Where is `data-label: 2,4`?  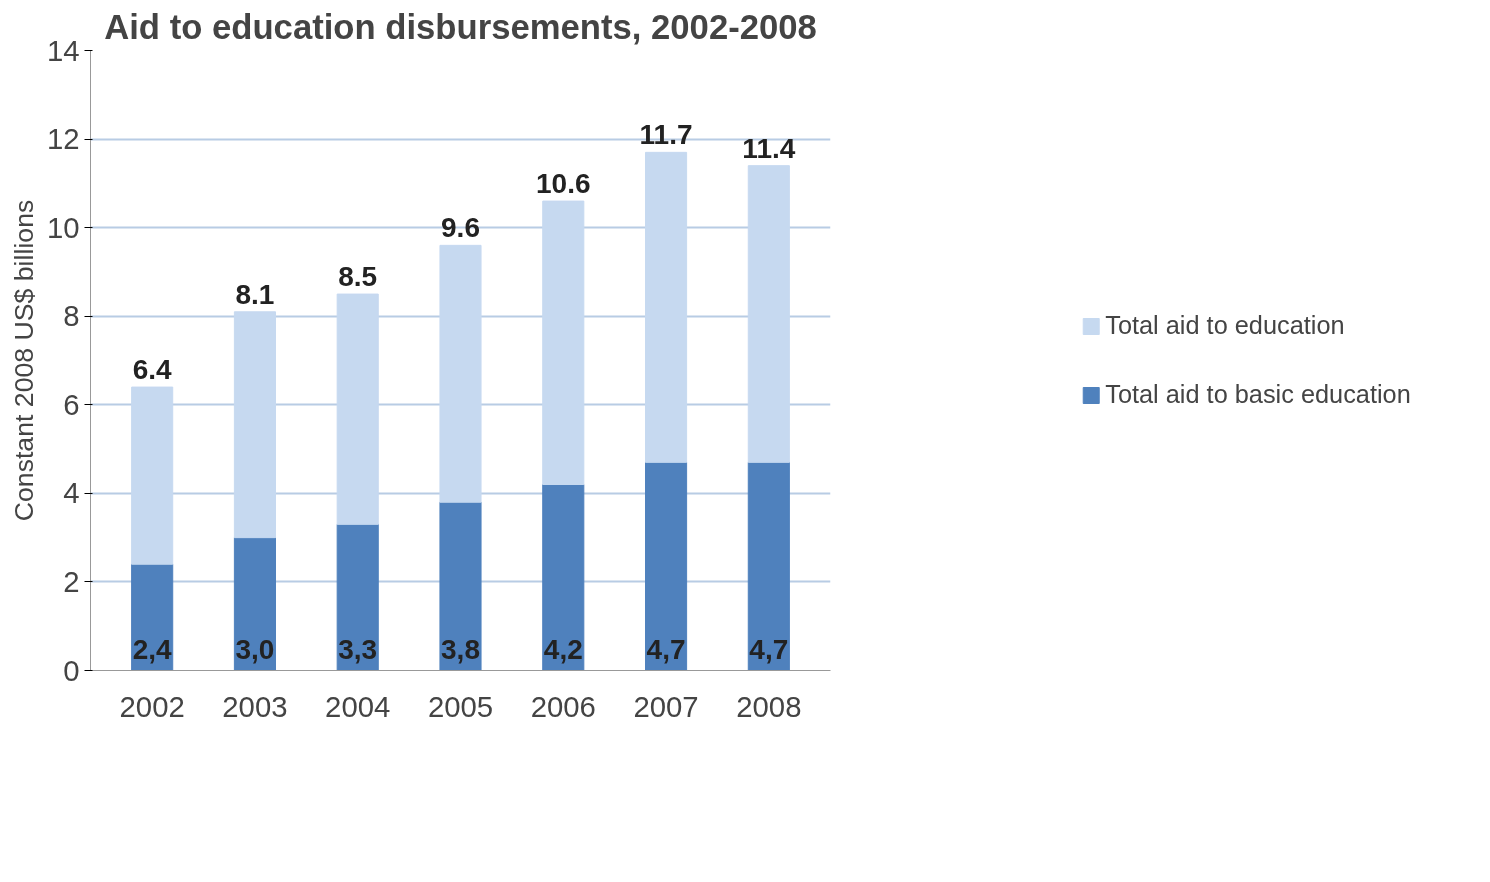
data-label: 2,4 is located at coordinates (152, 649).